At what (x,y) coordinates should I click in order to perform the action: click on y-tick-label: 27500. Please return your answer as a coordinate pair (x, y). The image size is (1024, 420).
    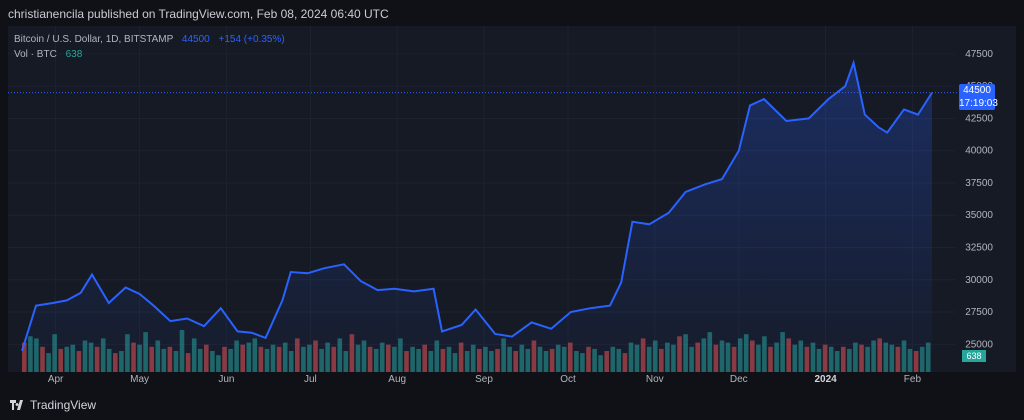
    Looking at the image, I should click on (979, 312).